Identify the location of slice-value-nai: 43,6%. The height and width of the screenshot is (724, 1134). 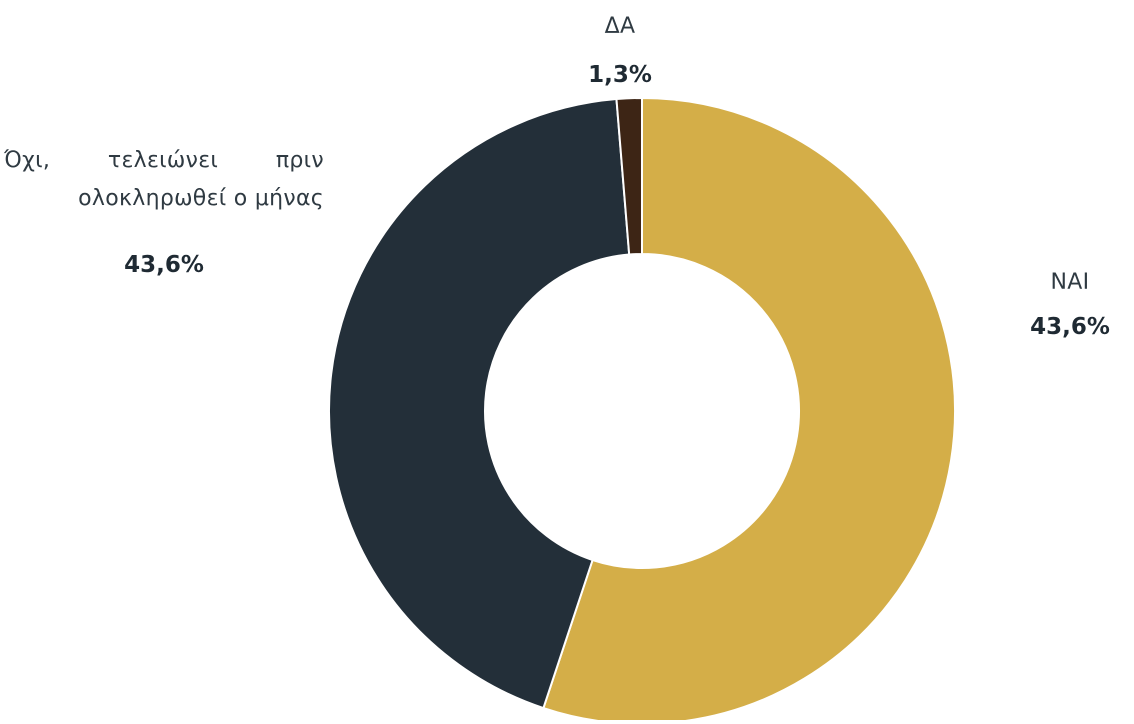
(1070, 327).